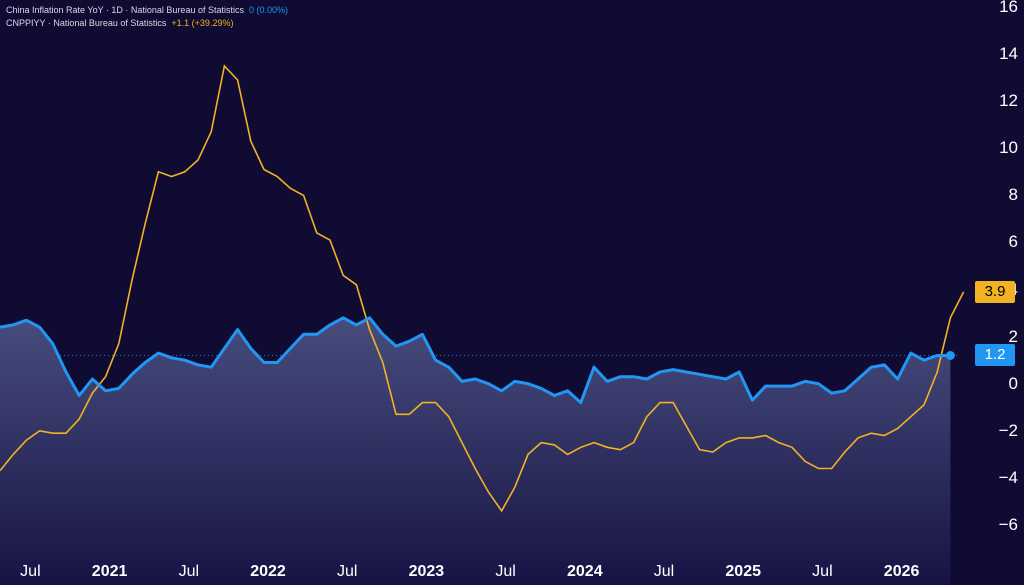  What do you see at coordinates (109, 571) in the screenshot?
I see `x-tick-label: 2021` at bounding box center [109, 571].